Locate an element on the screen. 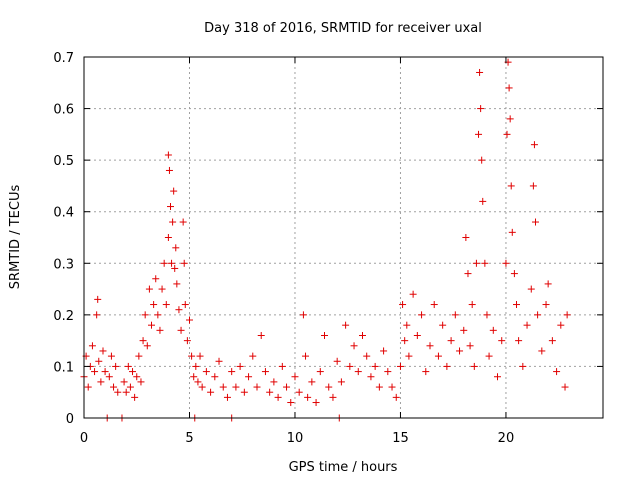 This screenshot has height=480, width=640. x-tick-label: 20 is located at coordinates (506, 438).